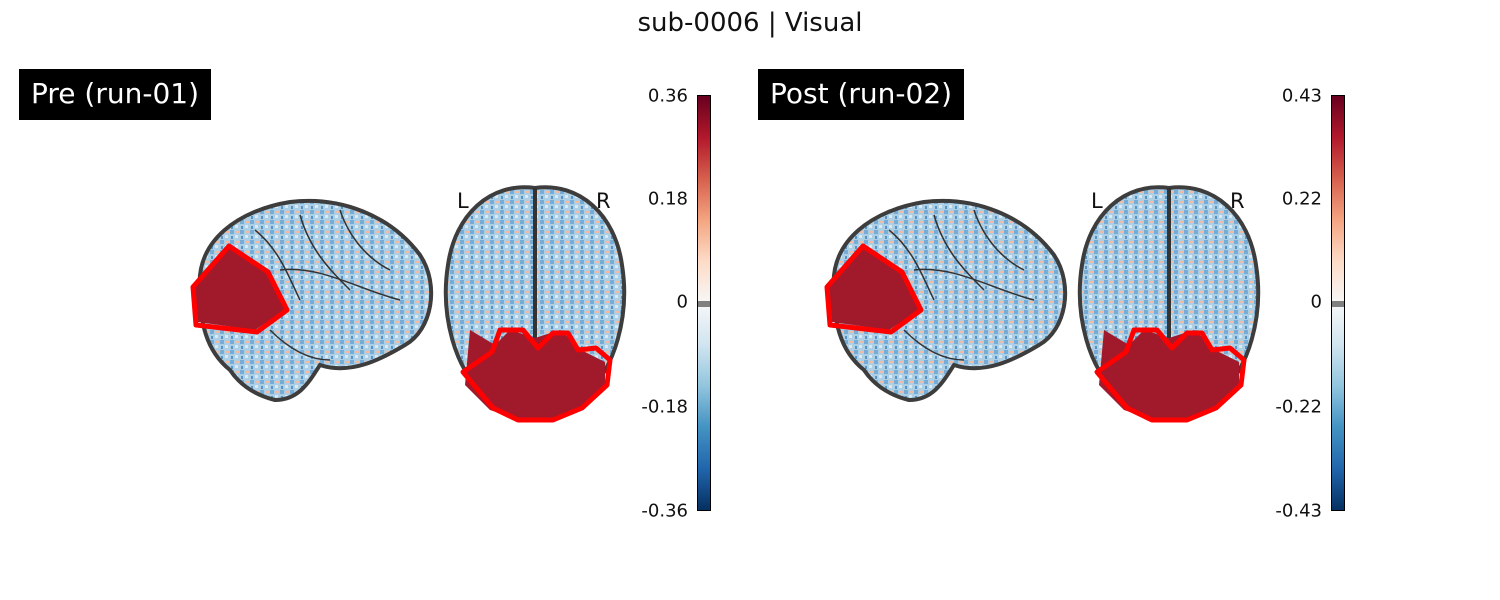  What do you see at coordinates (1301, 96) in the screenshot?
I see `colorbar-tick-label: 0.43` at bounding box center [1301, 96].